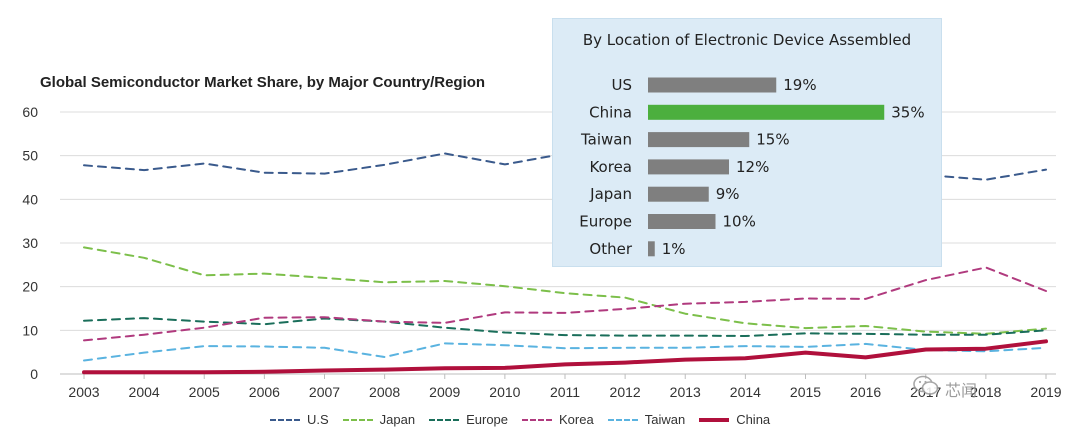  I want to click on bar-value-label: 15%, so click(772, 140).